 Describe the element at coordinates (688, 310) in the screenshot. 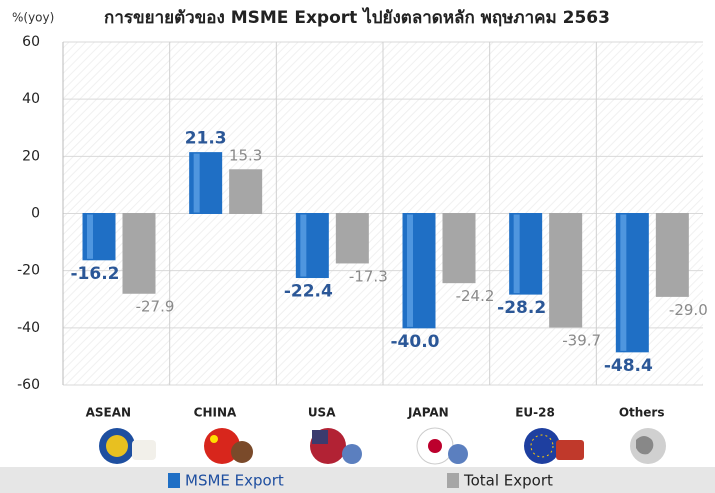

I see `data-label: -29.0` at that location.